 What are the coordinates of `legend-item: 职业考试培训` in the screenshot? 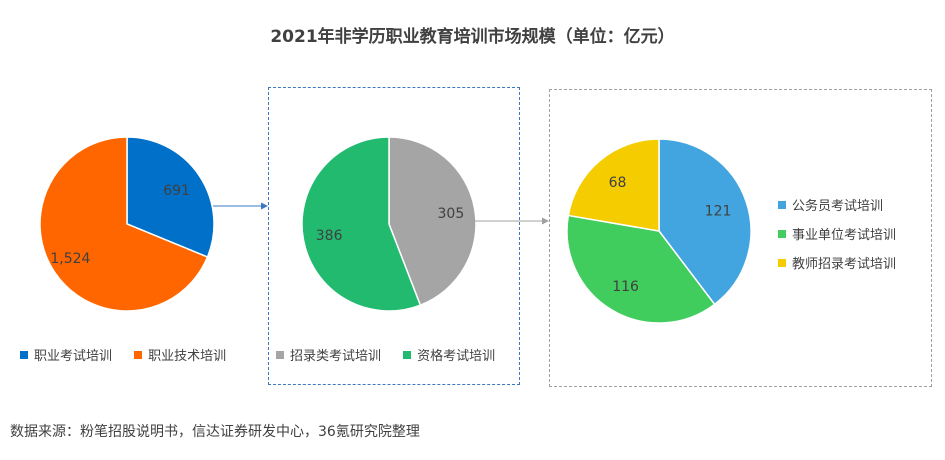 It's located at (66, 354).